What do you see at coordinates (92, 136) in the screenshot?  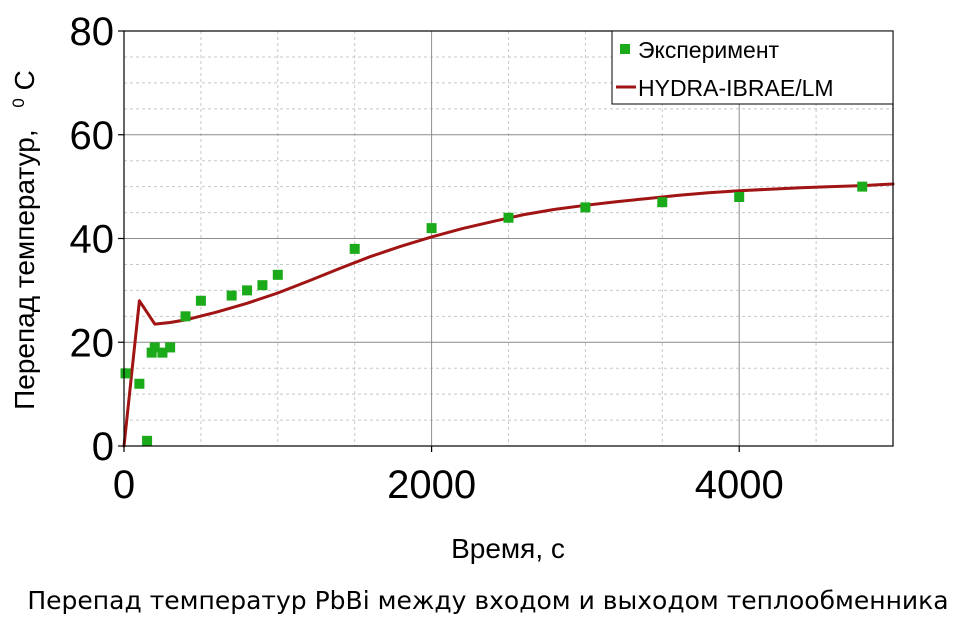 I see `y-tick-label: 60` at bounding box center [92, 136].